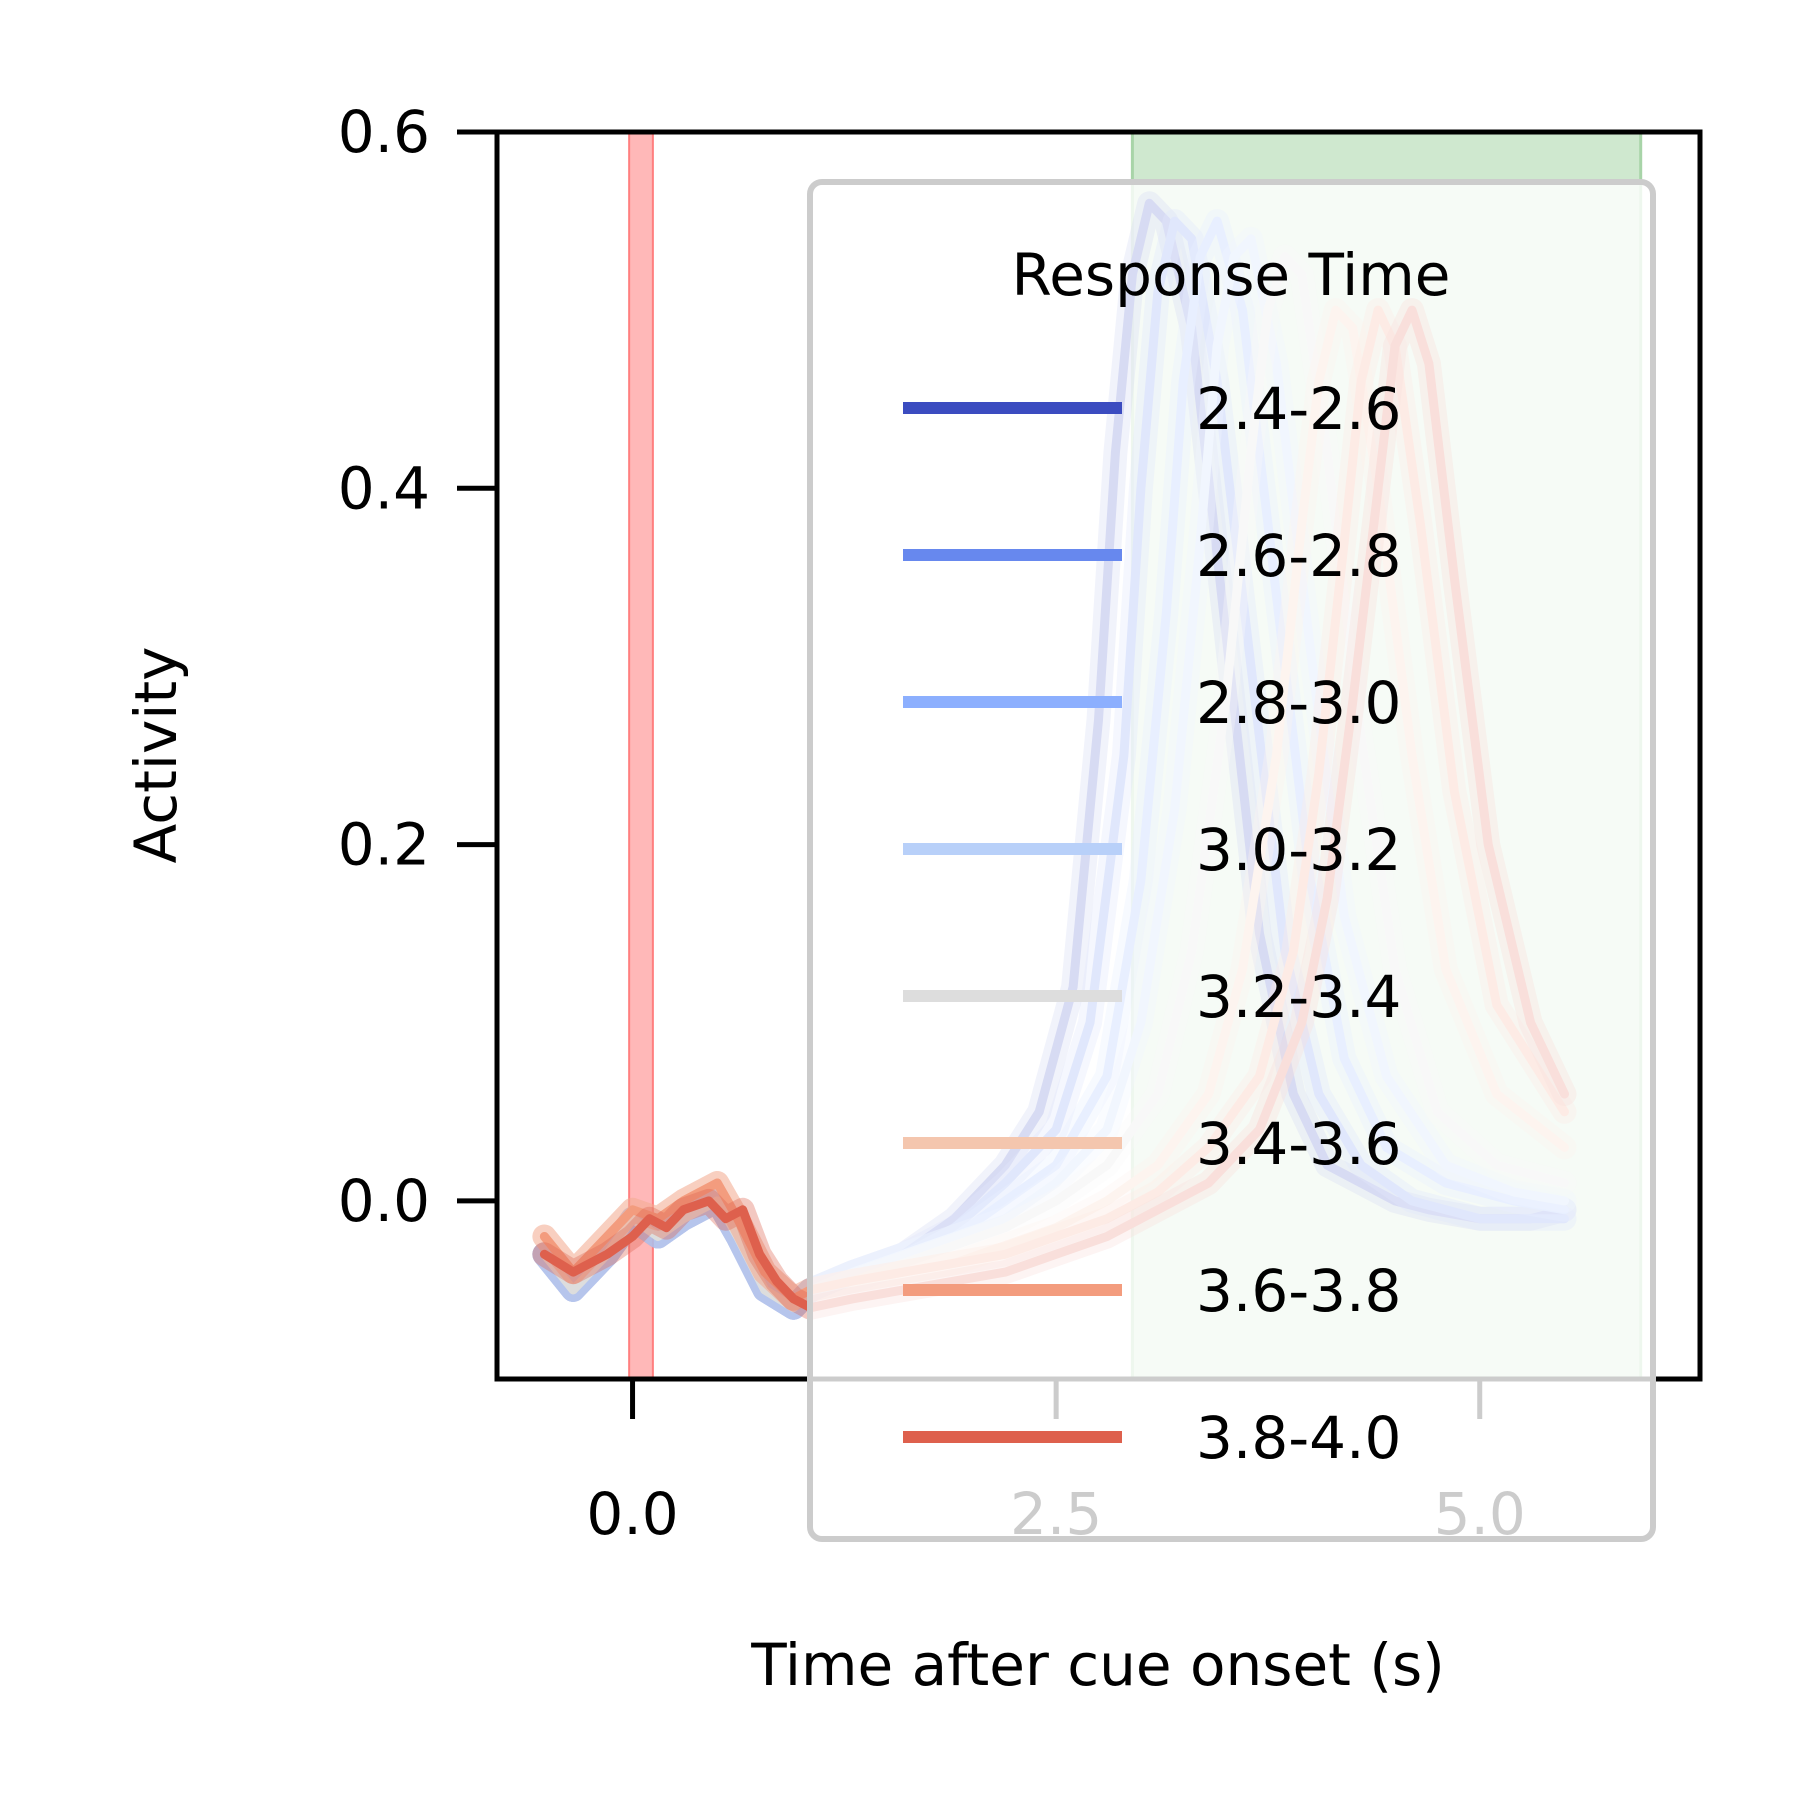 The width and height of the screenshot is (1800, 1800). Describe the element at coordinates (632, 1514) in the screenshot. I see `x-tick-label: 0.0` at that location.